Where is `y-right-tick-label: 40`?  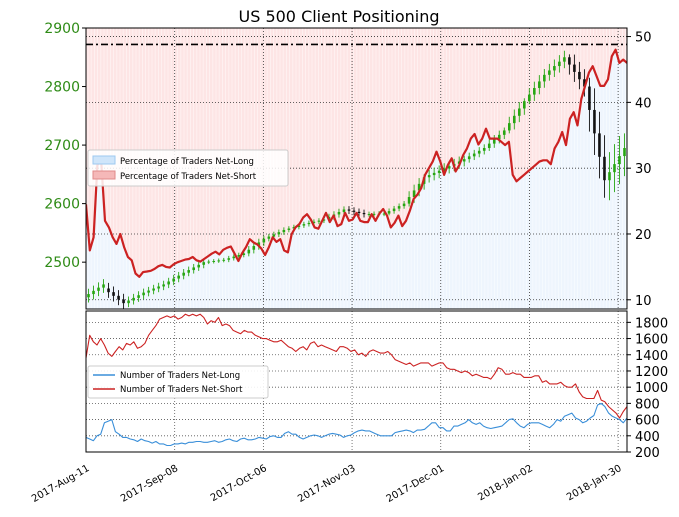 y-right-tick-label: 40 is located at coordinates (643, 103).